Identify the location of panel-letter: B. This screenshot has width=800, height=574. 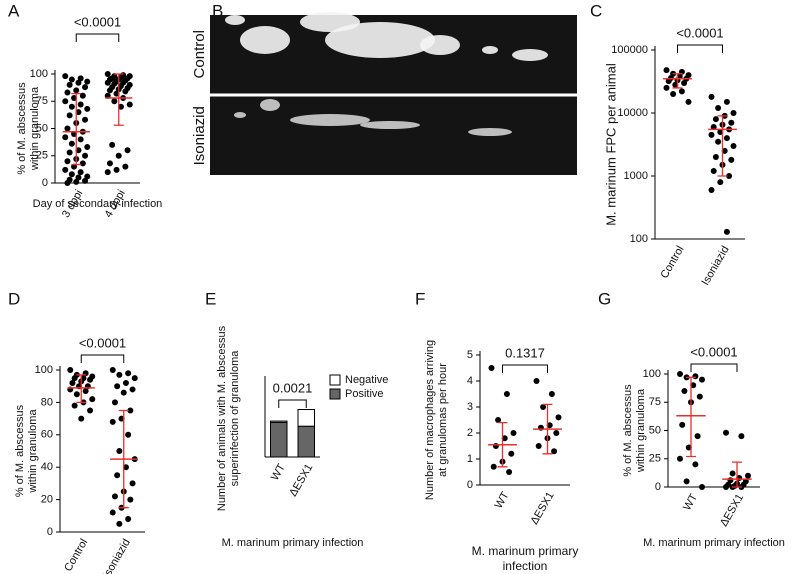
(217, 10).